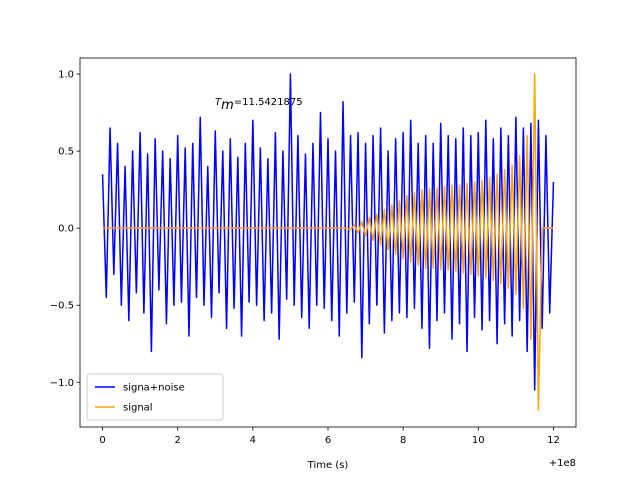  Describe the element at coordinates (328, 440) in the screenshot. I see `x-tick-label: 6` at that location.